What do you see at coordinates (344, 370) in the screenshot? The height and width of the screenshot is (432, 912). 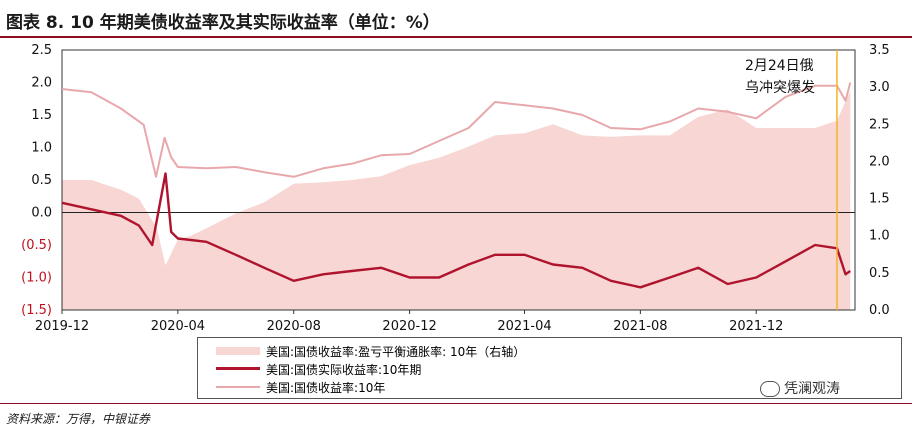 I see `legend-label: 美国:国债实际收益率:10年期` at bounding box center [344, 370].